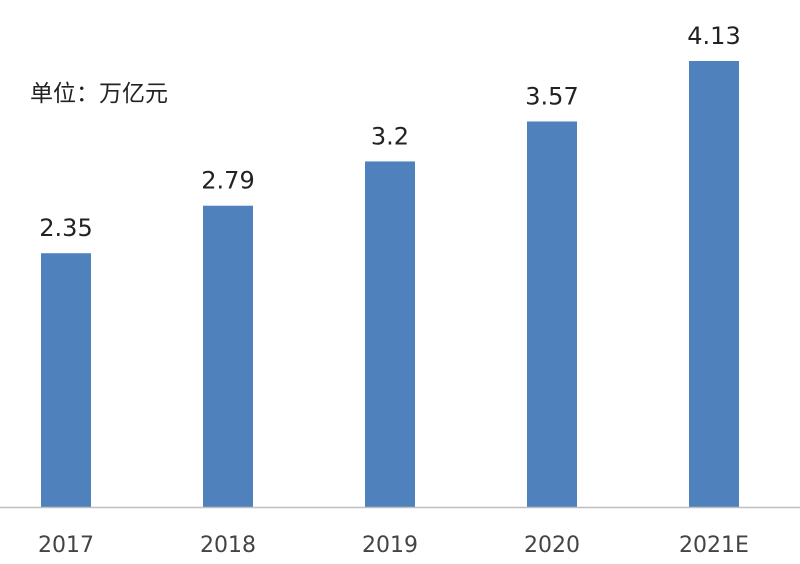 The width and height of the screenshot is (800, 564). What do you see at coordinates (390, 334) in the screenshot?
I see `bar-2019` at bounding box center [390, 334].